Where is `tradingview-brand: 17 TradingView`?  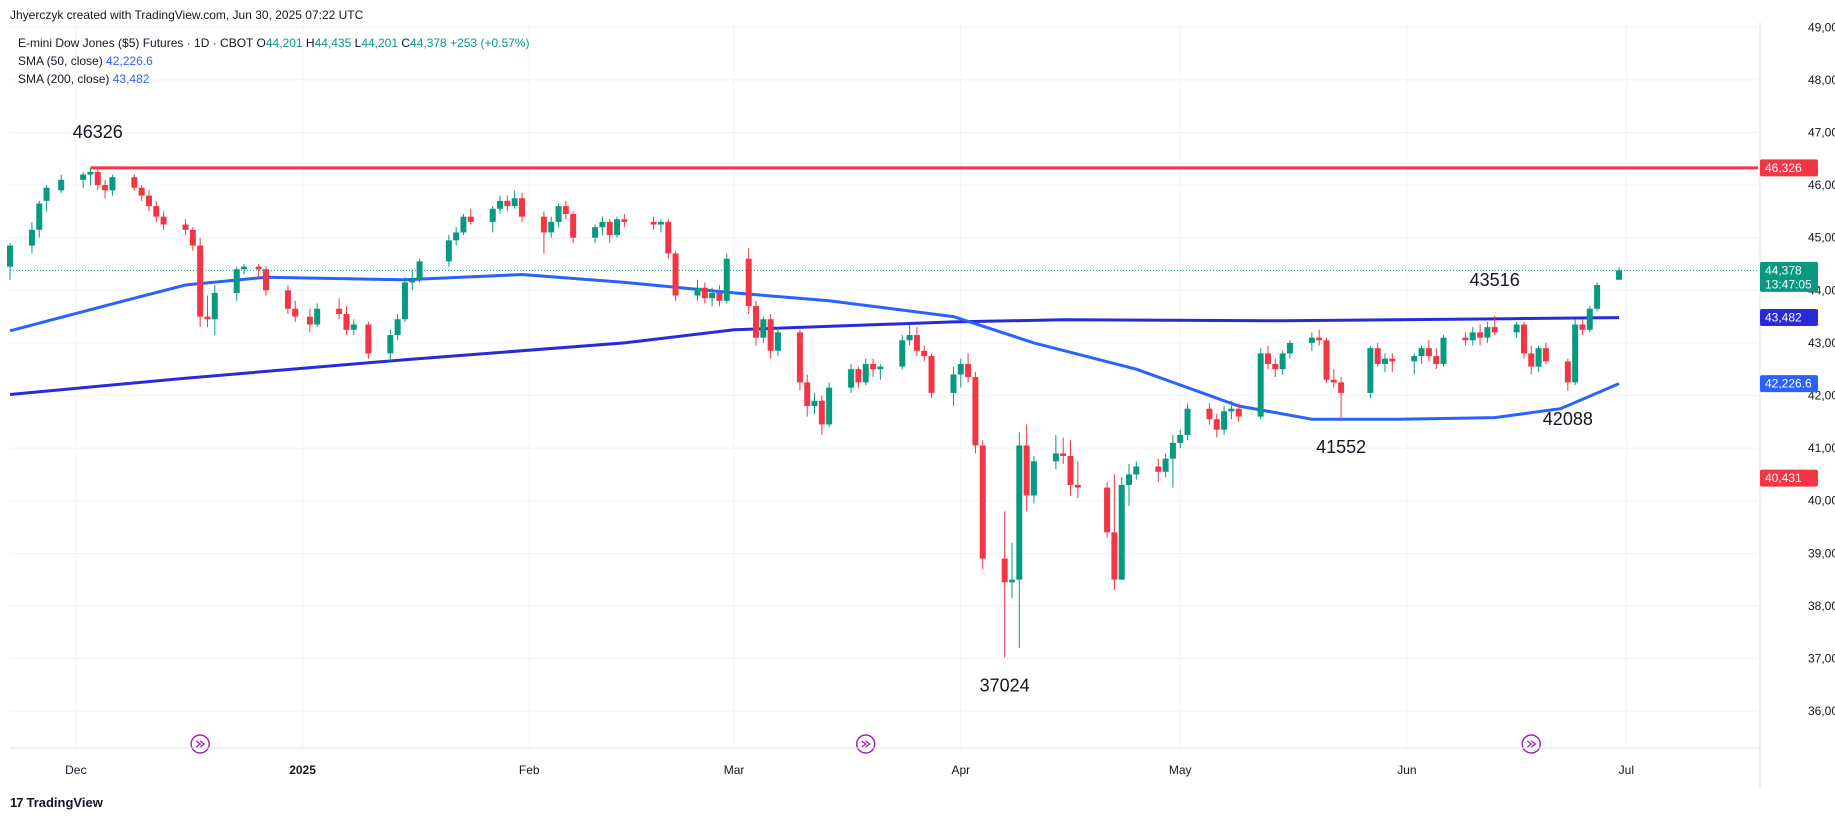 tradingview-brand: 17 TradingView is located at coordinates (56, 802).